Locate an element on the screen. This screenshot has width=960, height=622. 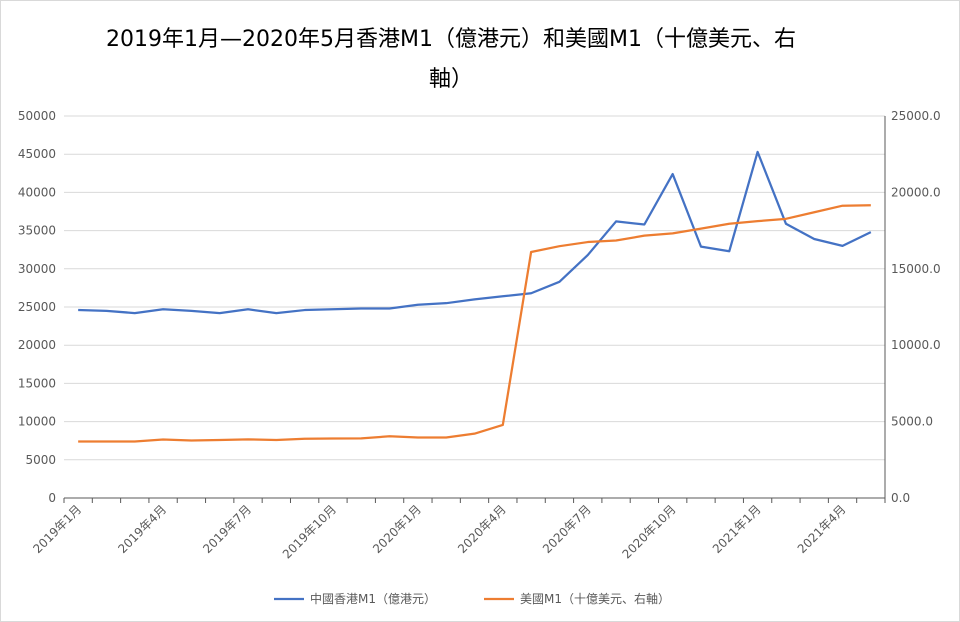
x-tick-label: 2020年10月 is located at coordinates (649, 531).